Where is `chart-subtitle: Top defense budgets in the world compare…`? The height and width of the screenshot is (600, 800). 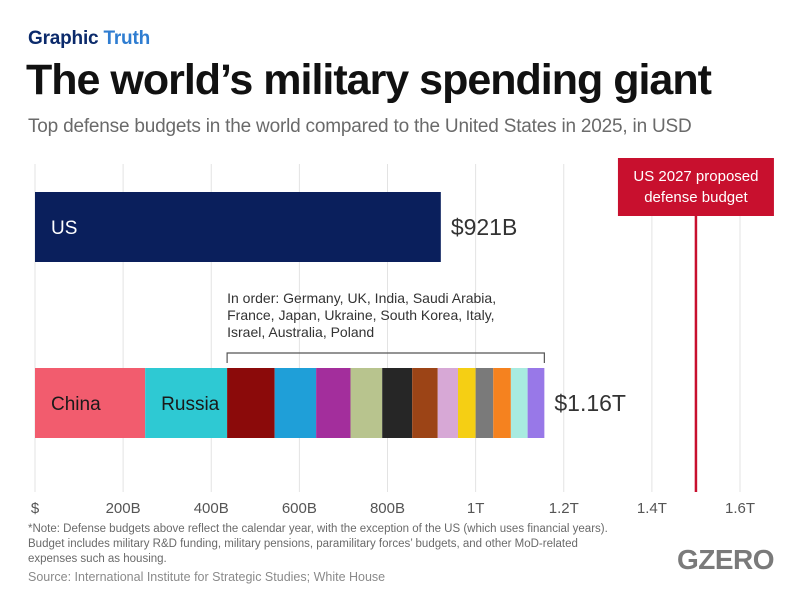
chart-subtitle: Top defense budgets in the world compare… is located at coordinates (360, 126).